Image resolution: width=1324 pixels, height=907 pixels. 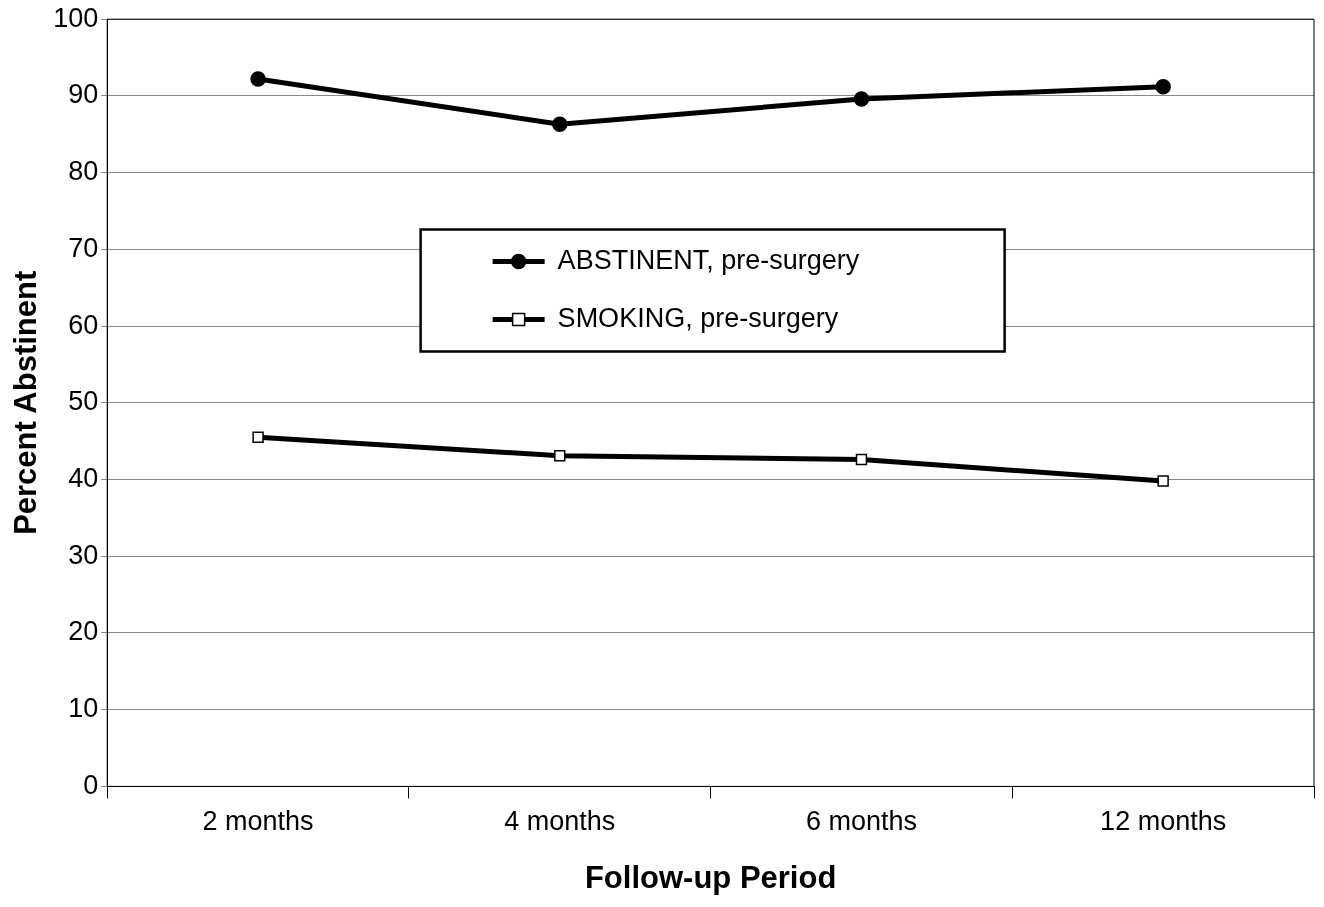 I want to click on y-tick-label: 40, so click(x=83, y=477).